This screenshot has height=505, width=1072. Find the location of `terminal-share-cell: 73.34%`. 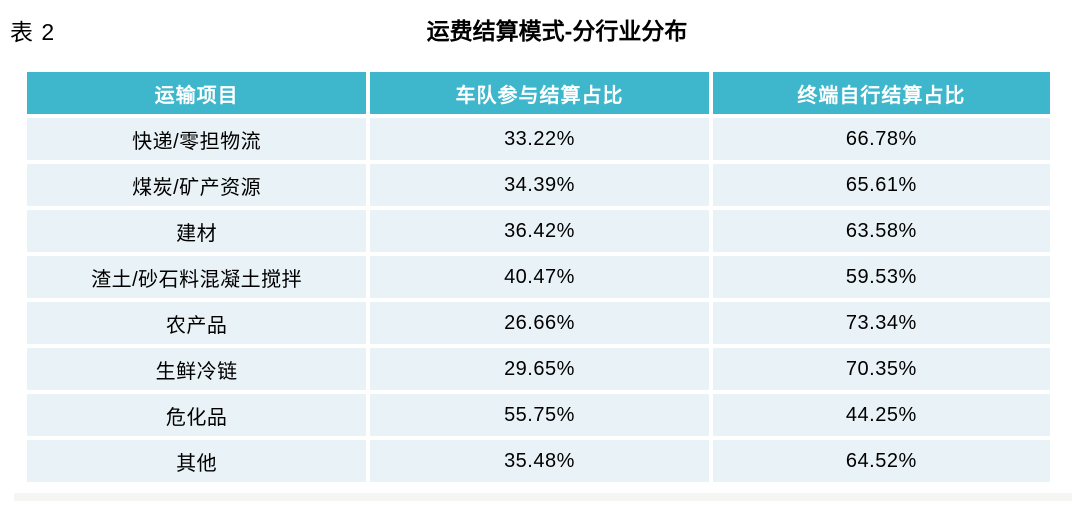

terminal-share-cell: 73.34% is located at coordinates (881, 323).